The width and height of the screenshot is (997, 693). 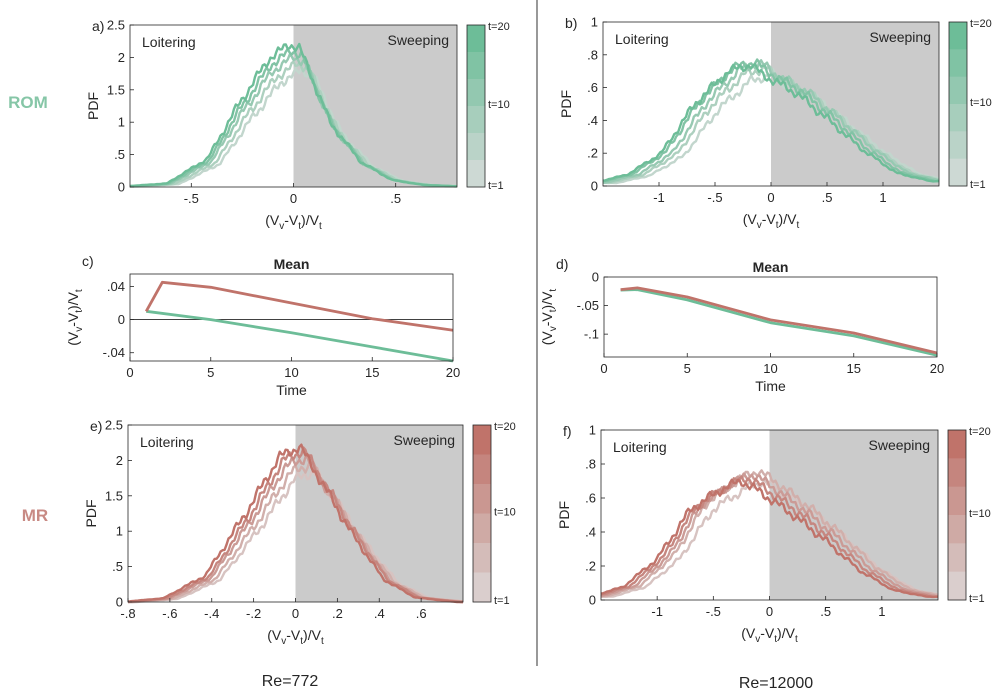 I want to click on y-tick-label: 2.5, so click(x=116, y=25).